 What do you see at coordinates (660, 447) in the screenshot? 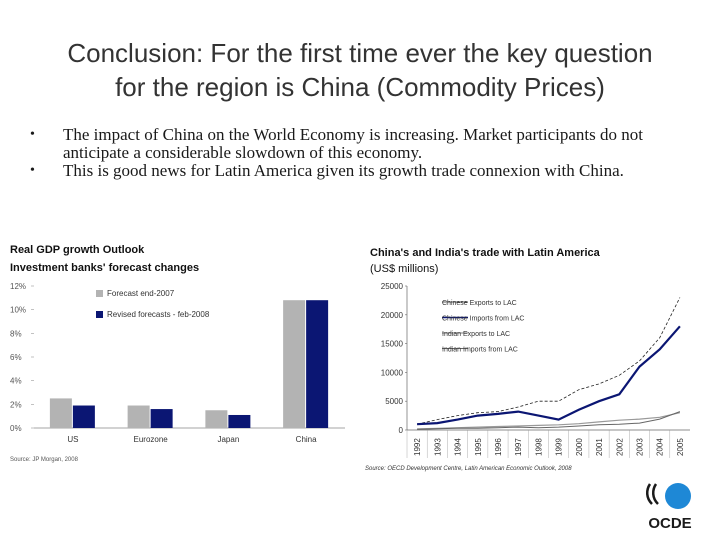
I see `line-x-tick-label: 2004` at bounding box center [660, 447].